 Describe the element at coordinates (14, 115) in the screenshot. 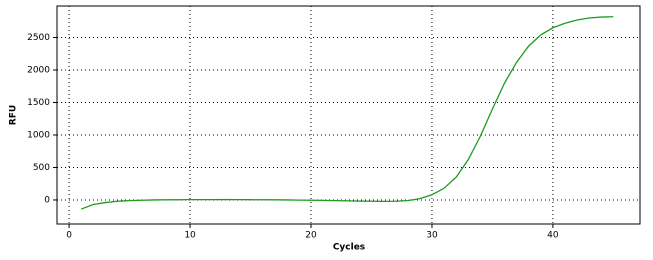

I see `y-axis-label: RFU` at that location.